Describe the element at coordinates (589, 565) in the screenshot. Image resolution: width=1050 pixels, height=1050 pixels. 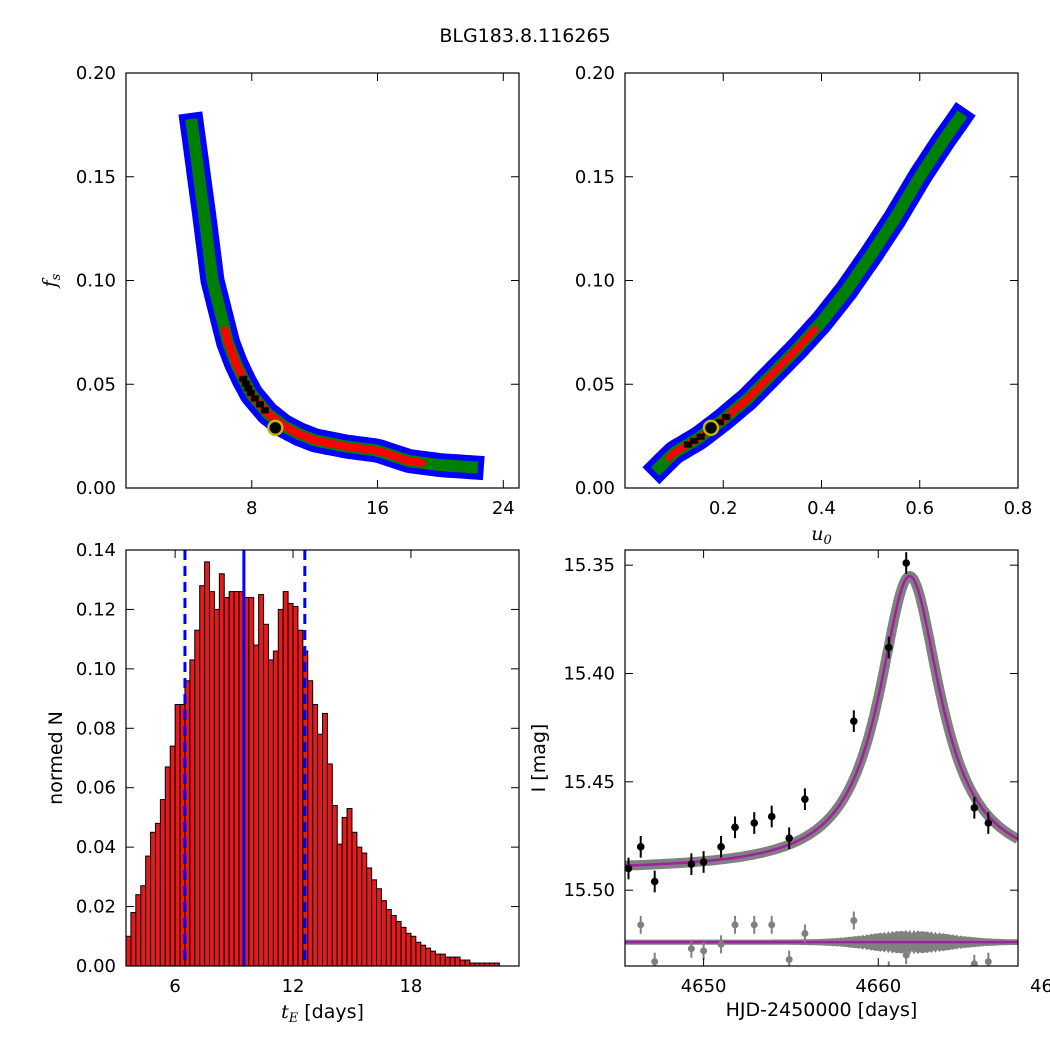
I see `y-tick-label: 15.35` at that location.